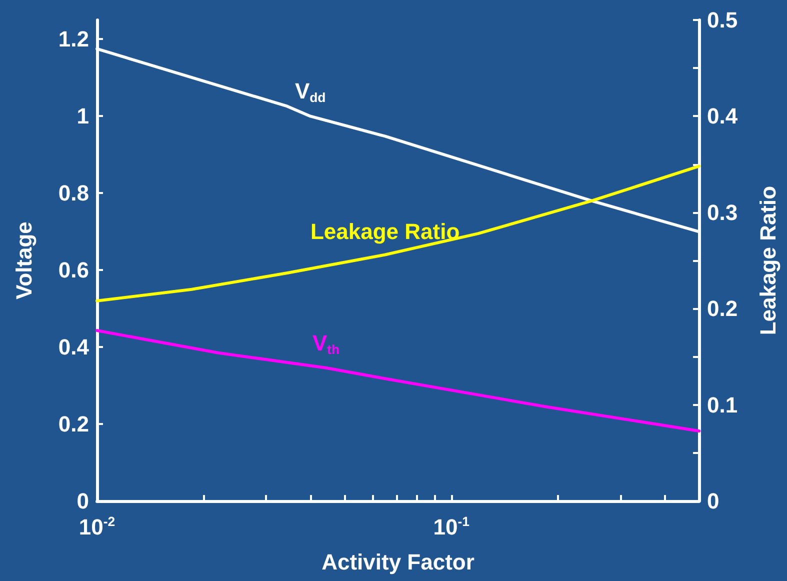 Image resolution: width=787 pixels, height=581 pixels. Describe the element at coordinates (24, 261) in the screenshot. I see `y-axis-title: Voltage` at that location.